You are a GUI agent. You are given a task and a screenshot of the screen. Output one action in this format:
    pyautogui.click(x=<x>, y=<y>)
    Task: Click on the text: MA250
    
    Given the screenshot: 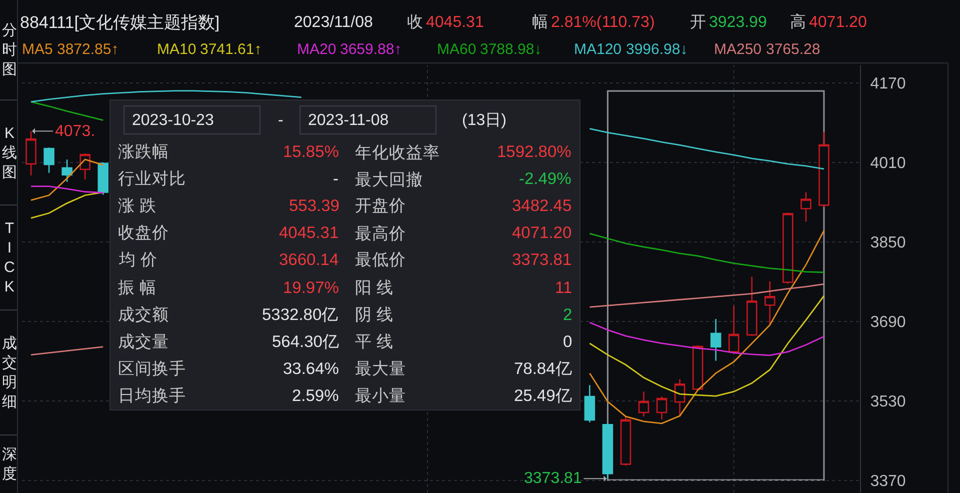 What is the action you would take?
    pyautogui.click(x=738, y=49)
    